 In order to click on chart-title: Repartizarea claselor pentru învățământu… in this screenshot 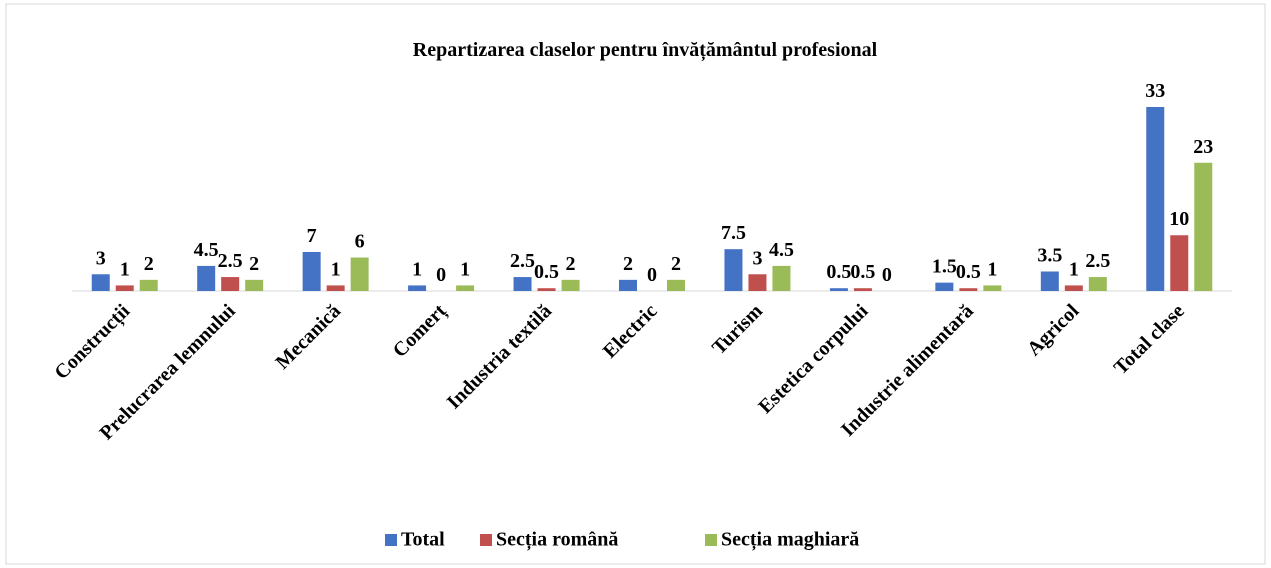, I will do `click(645, 50)`.